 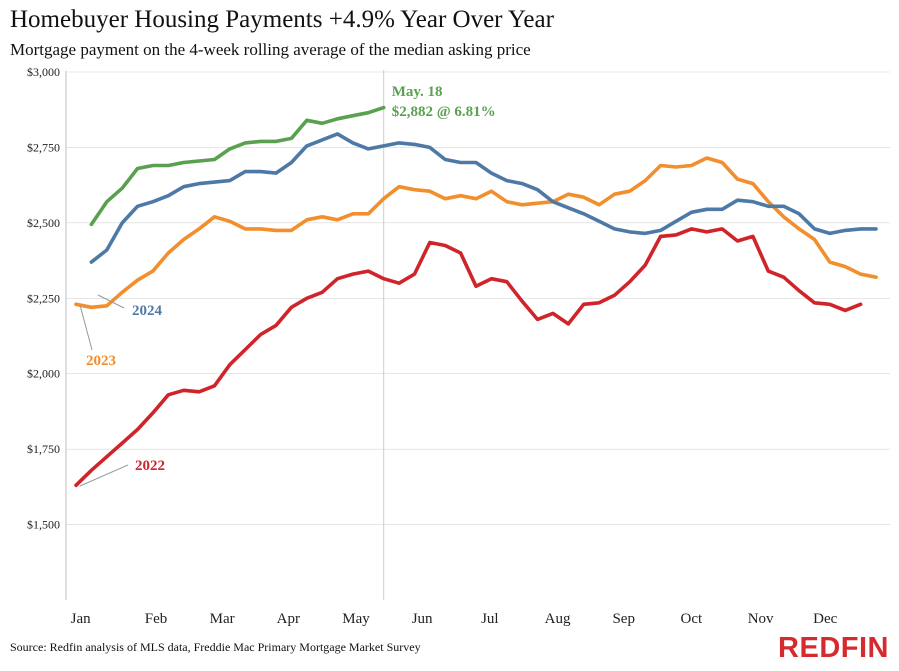 What do you see at coordinates (490, 619) in the screenshot?
I see `x-tick-label: Jul` at bounding box center [490, 619].